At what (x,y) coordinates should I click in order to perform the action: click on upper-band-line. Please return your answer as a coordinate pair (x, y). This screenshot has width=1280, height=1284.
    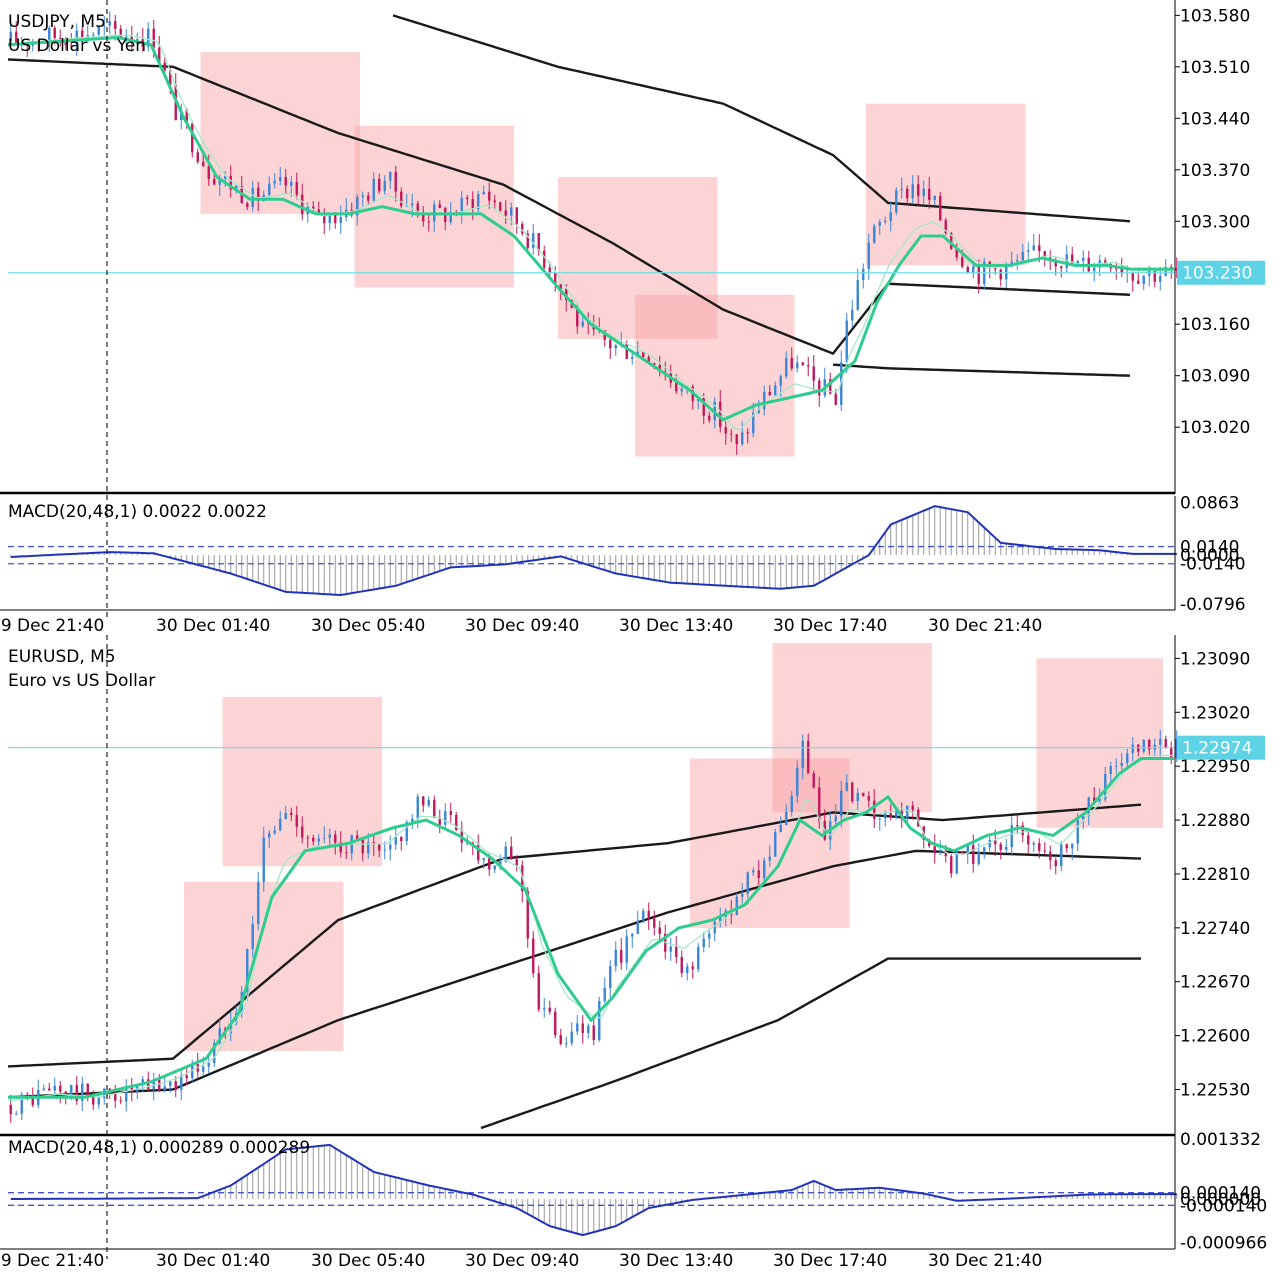
    Looking at the image, I should click on (761, 118).